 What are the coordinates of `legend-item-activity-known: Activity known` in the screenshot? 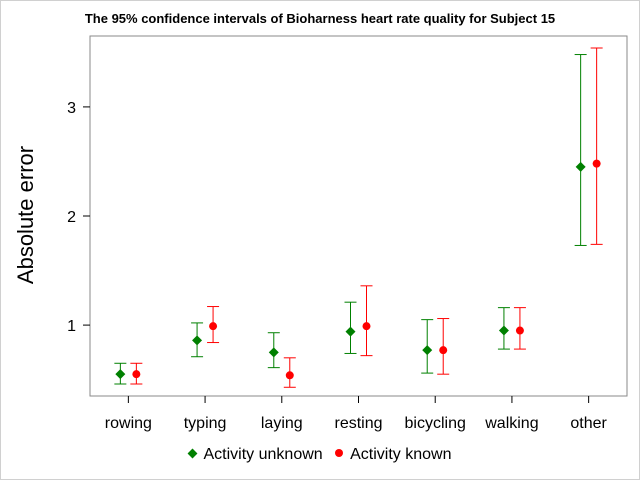 It's located at (393, 455).